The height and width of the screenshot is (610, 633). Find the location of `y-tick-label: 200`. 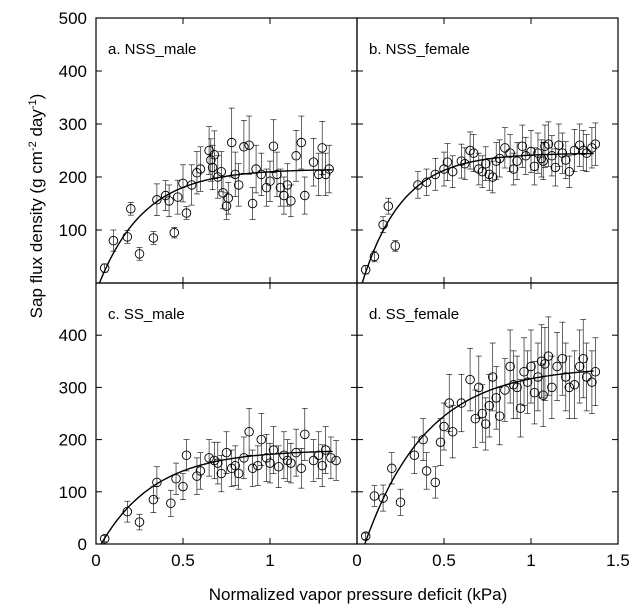

y-tick-label: 200 is located at coordinates (73, 440).